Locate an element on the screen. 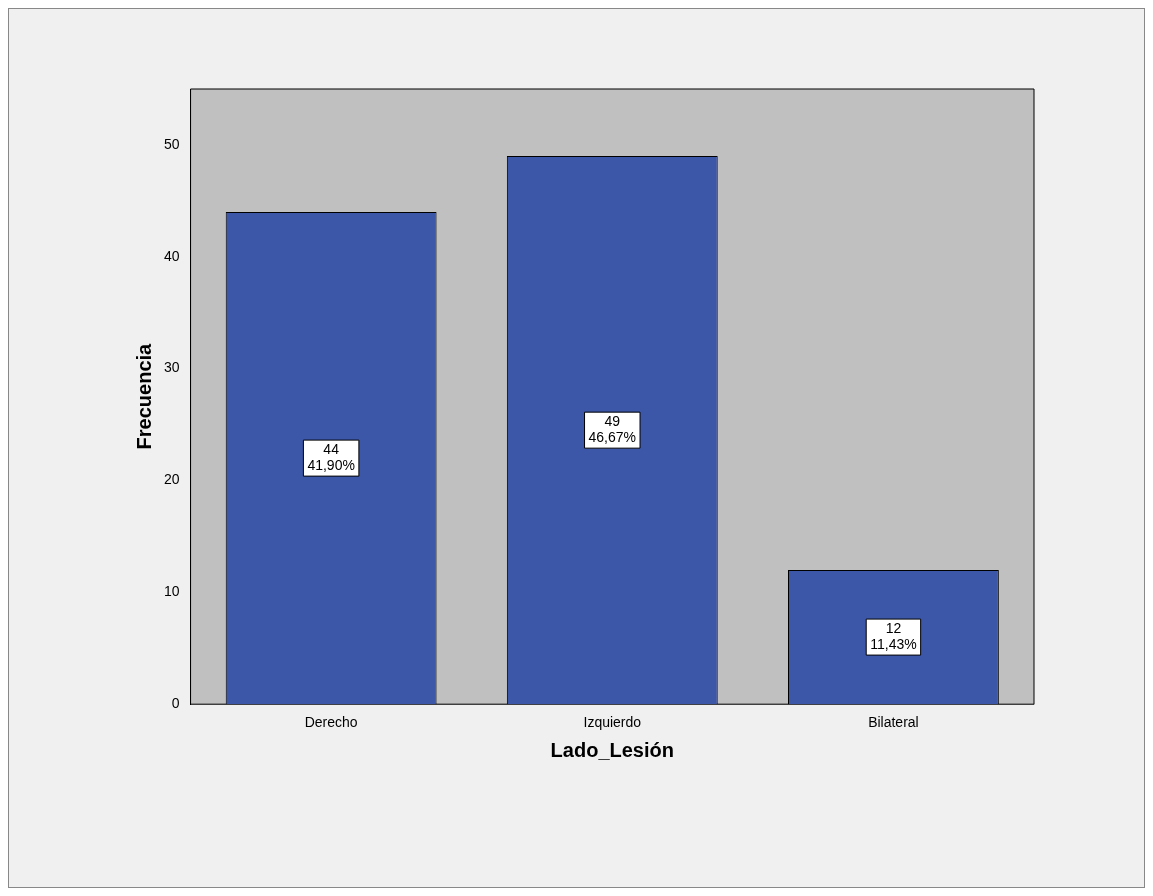 The width and height of the screenshot is (1153, 896). y-tick-label: 10 is located at coordinates (171, 591).